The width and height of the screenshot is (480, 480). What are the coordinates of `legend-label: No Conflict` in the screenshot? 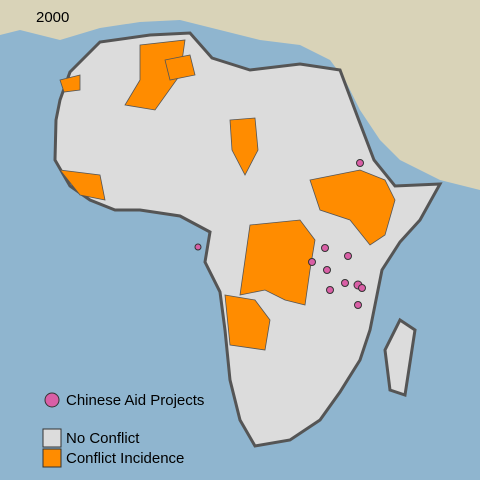 It's located at (103, 438).